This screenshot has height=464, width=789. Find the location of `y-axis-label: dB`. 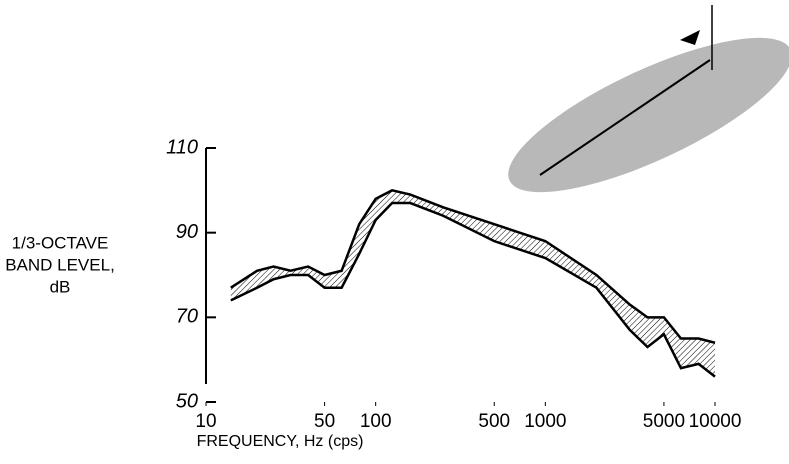

y-axis-label: dB is located at coordinates (60, 286).